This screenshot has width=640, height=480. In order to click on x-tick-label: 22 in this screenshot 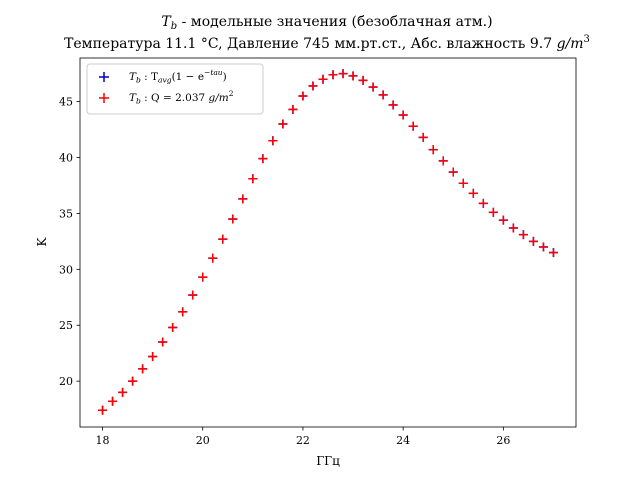, I will do `click(303, 440)`.